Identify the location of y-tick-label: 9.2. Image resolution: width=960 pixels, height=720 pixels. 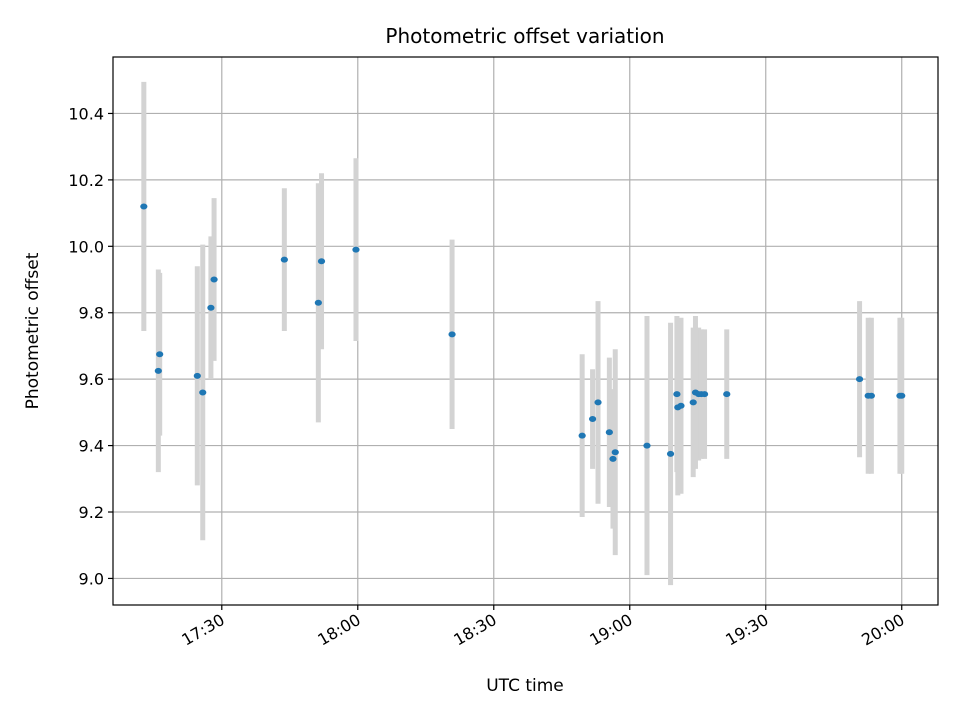
(91, 512).